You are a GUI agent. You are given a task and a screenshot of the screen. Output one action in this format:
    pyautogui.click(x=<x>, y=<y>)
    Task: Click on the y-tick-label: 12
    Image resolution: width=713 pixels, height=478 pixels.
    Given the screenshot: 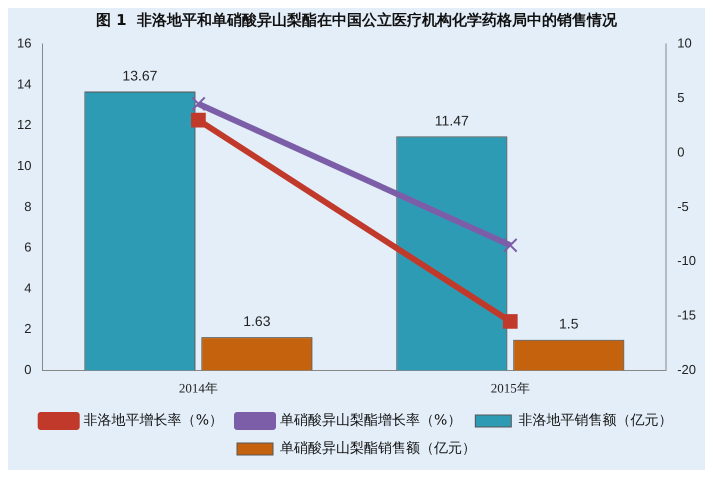 What is the action you would take?
    pyautogui.click(x=24, y=124)
    